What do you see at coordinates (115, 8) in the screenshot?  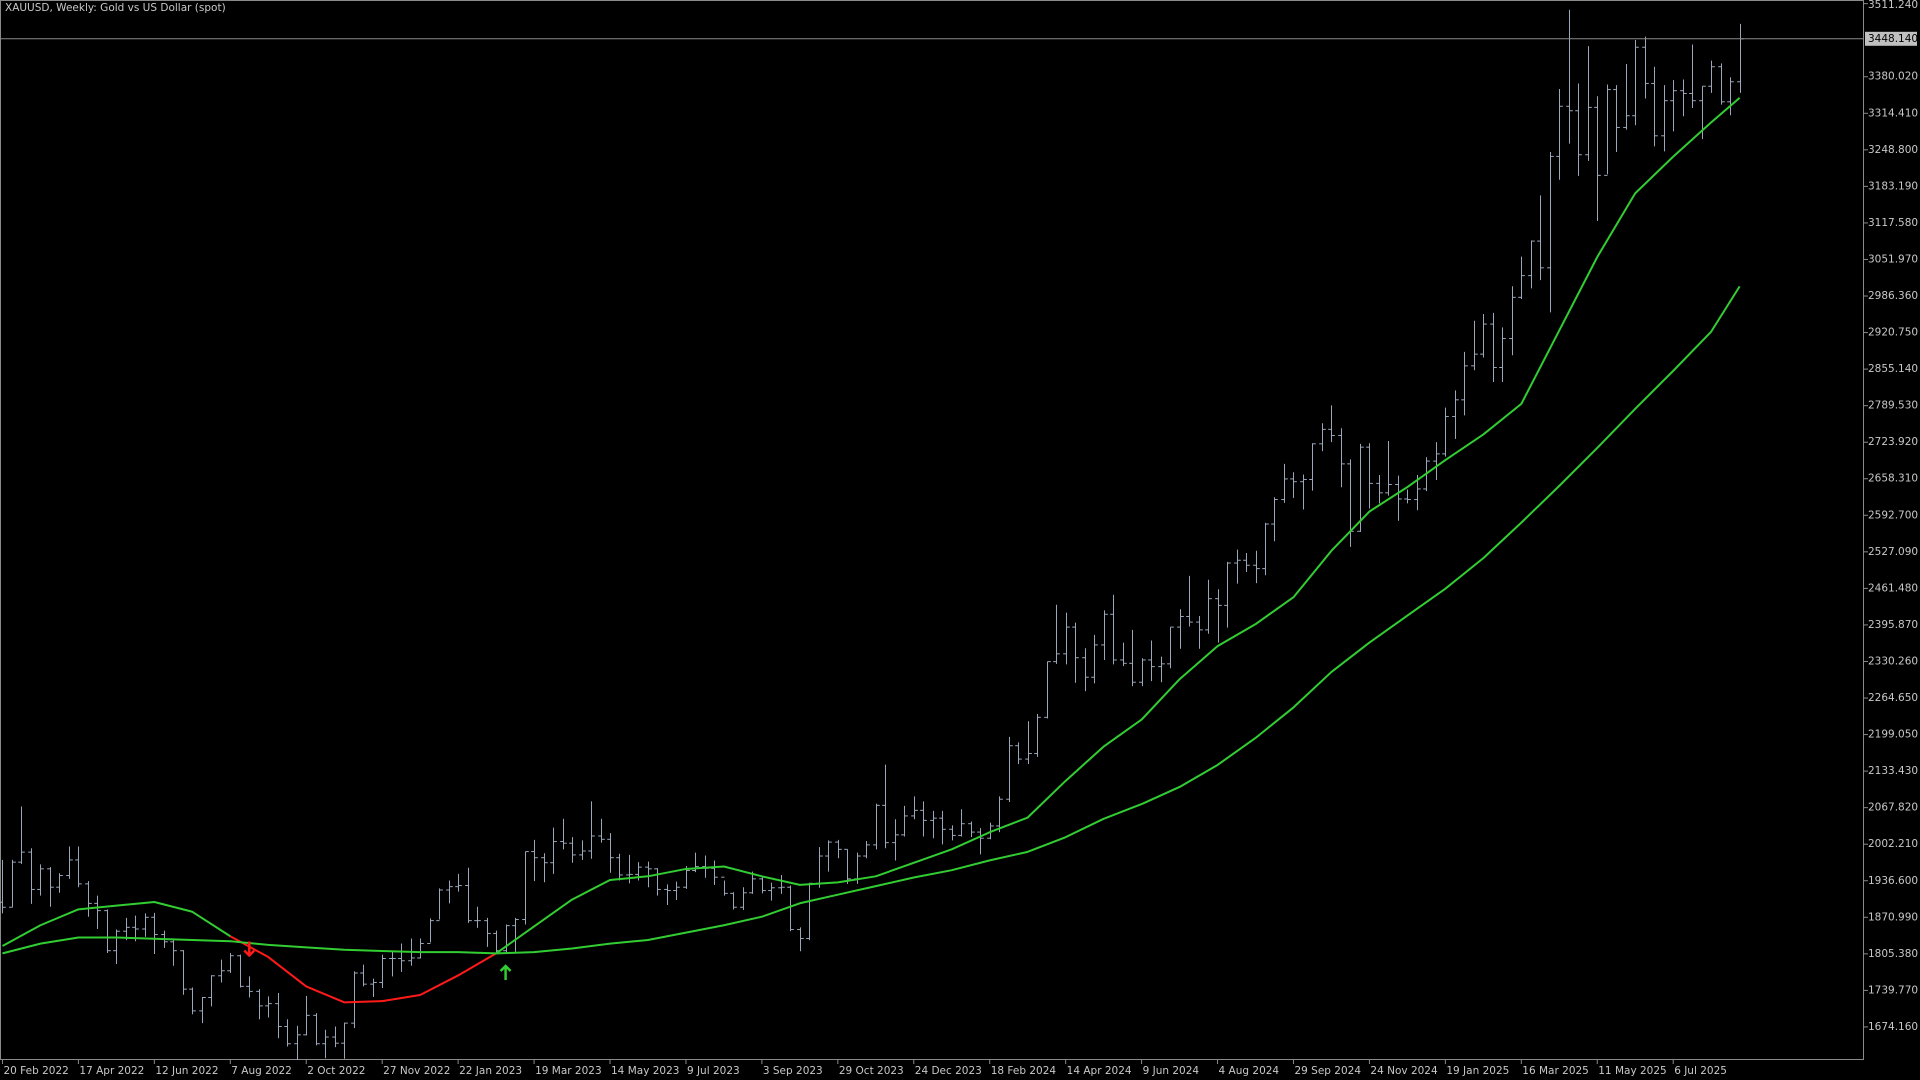 I see `chart-title: XAUUSD, Weekly: Gold vs US Dollar (spot)` at bounding box center [115, 8].